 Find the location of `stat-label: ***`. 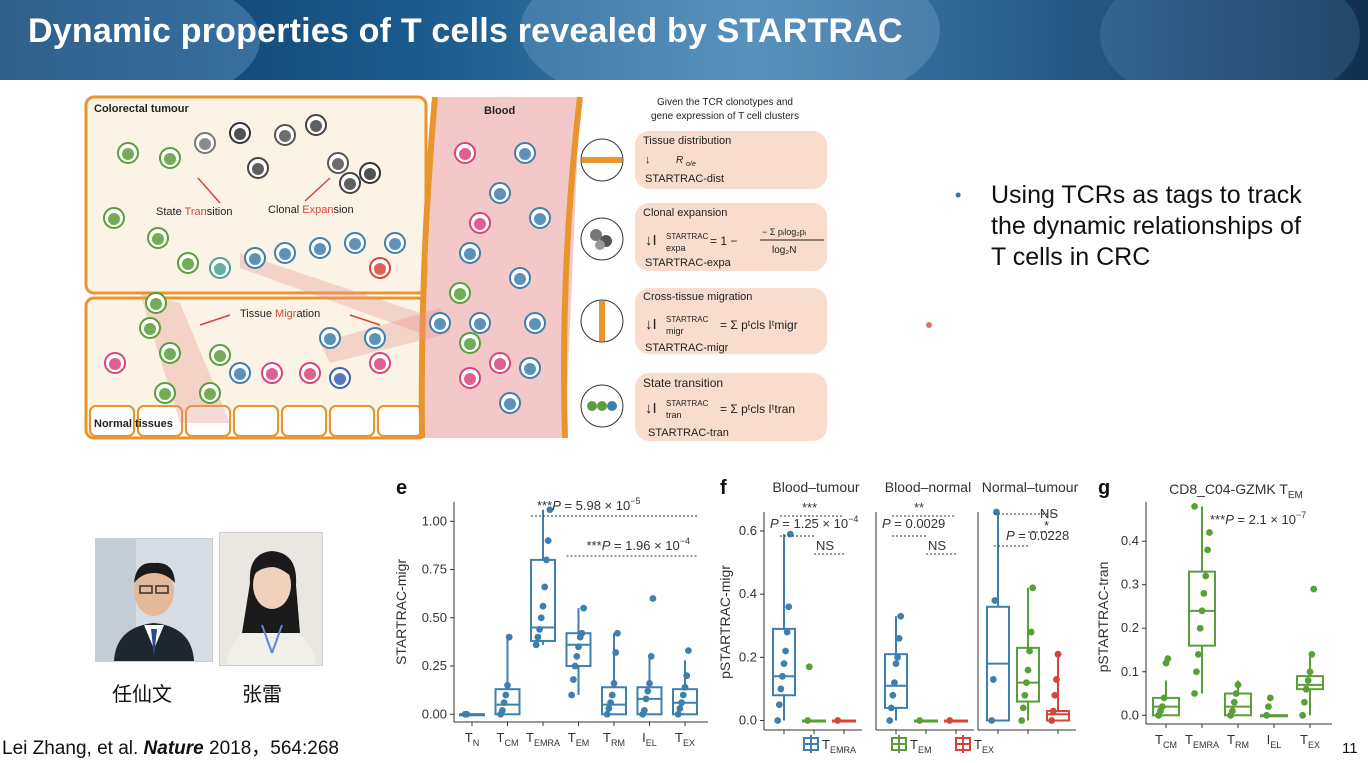

stat-label: *** is located at coordinates (809, 507).